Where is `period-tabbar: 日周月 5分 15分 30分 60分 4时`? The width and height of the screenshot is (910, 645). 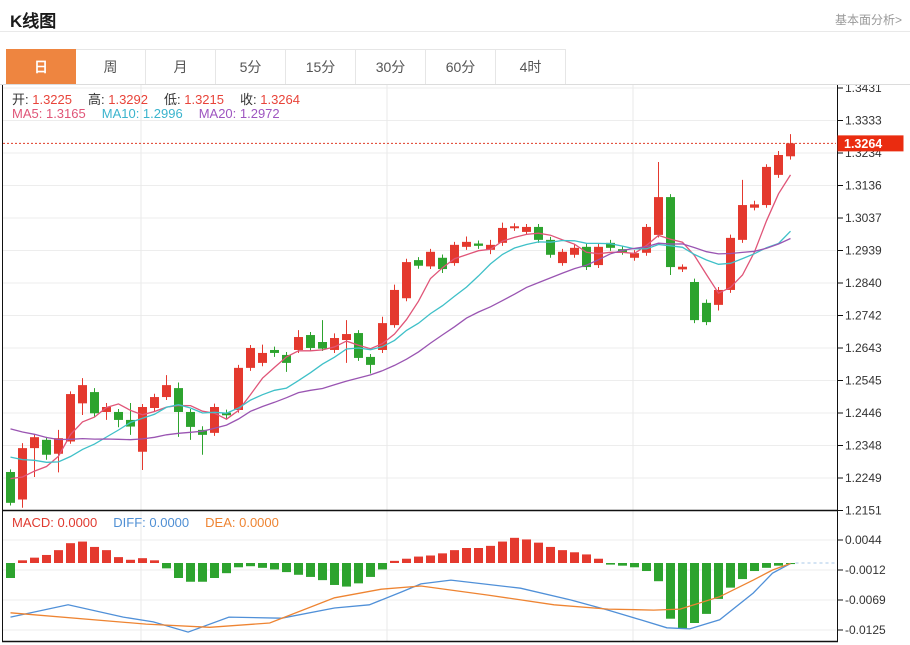 period-tabbar: 日周月 5分 15分 30分 60分 4时 is located at coordinates (455, 67).